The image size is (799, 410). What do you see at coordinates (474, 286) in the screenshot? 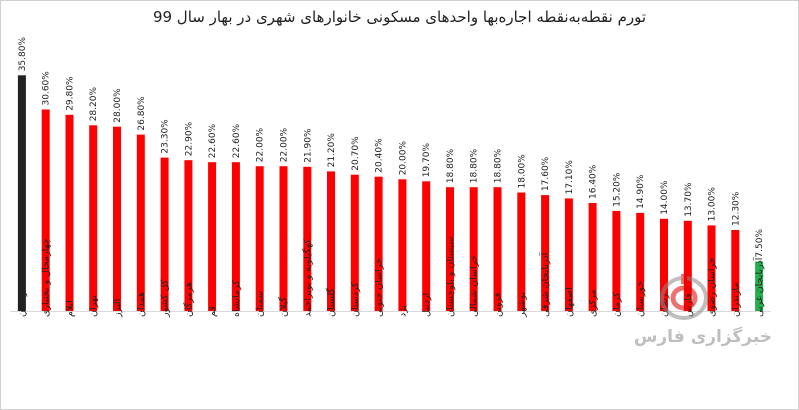
I see `category-label: خراسان شمالی` at bounding box center [474, 286].